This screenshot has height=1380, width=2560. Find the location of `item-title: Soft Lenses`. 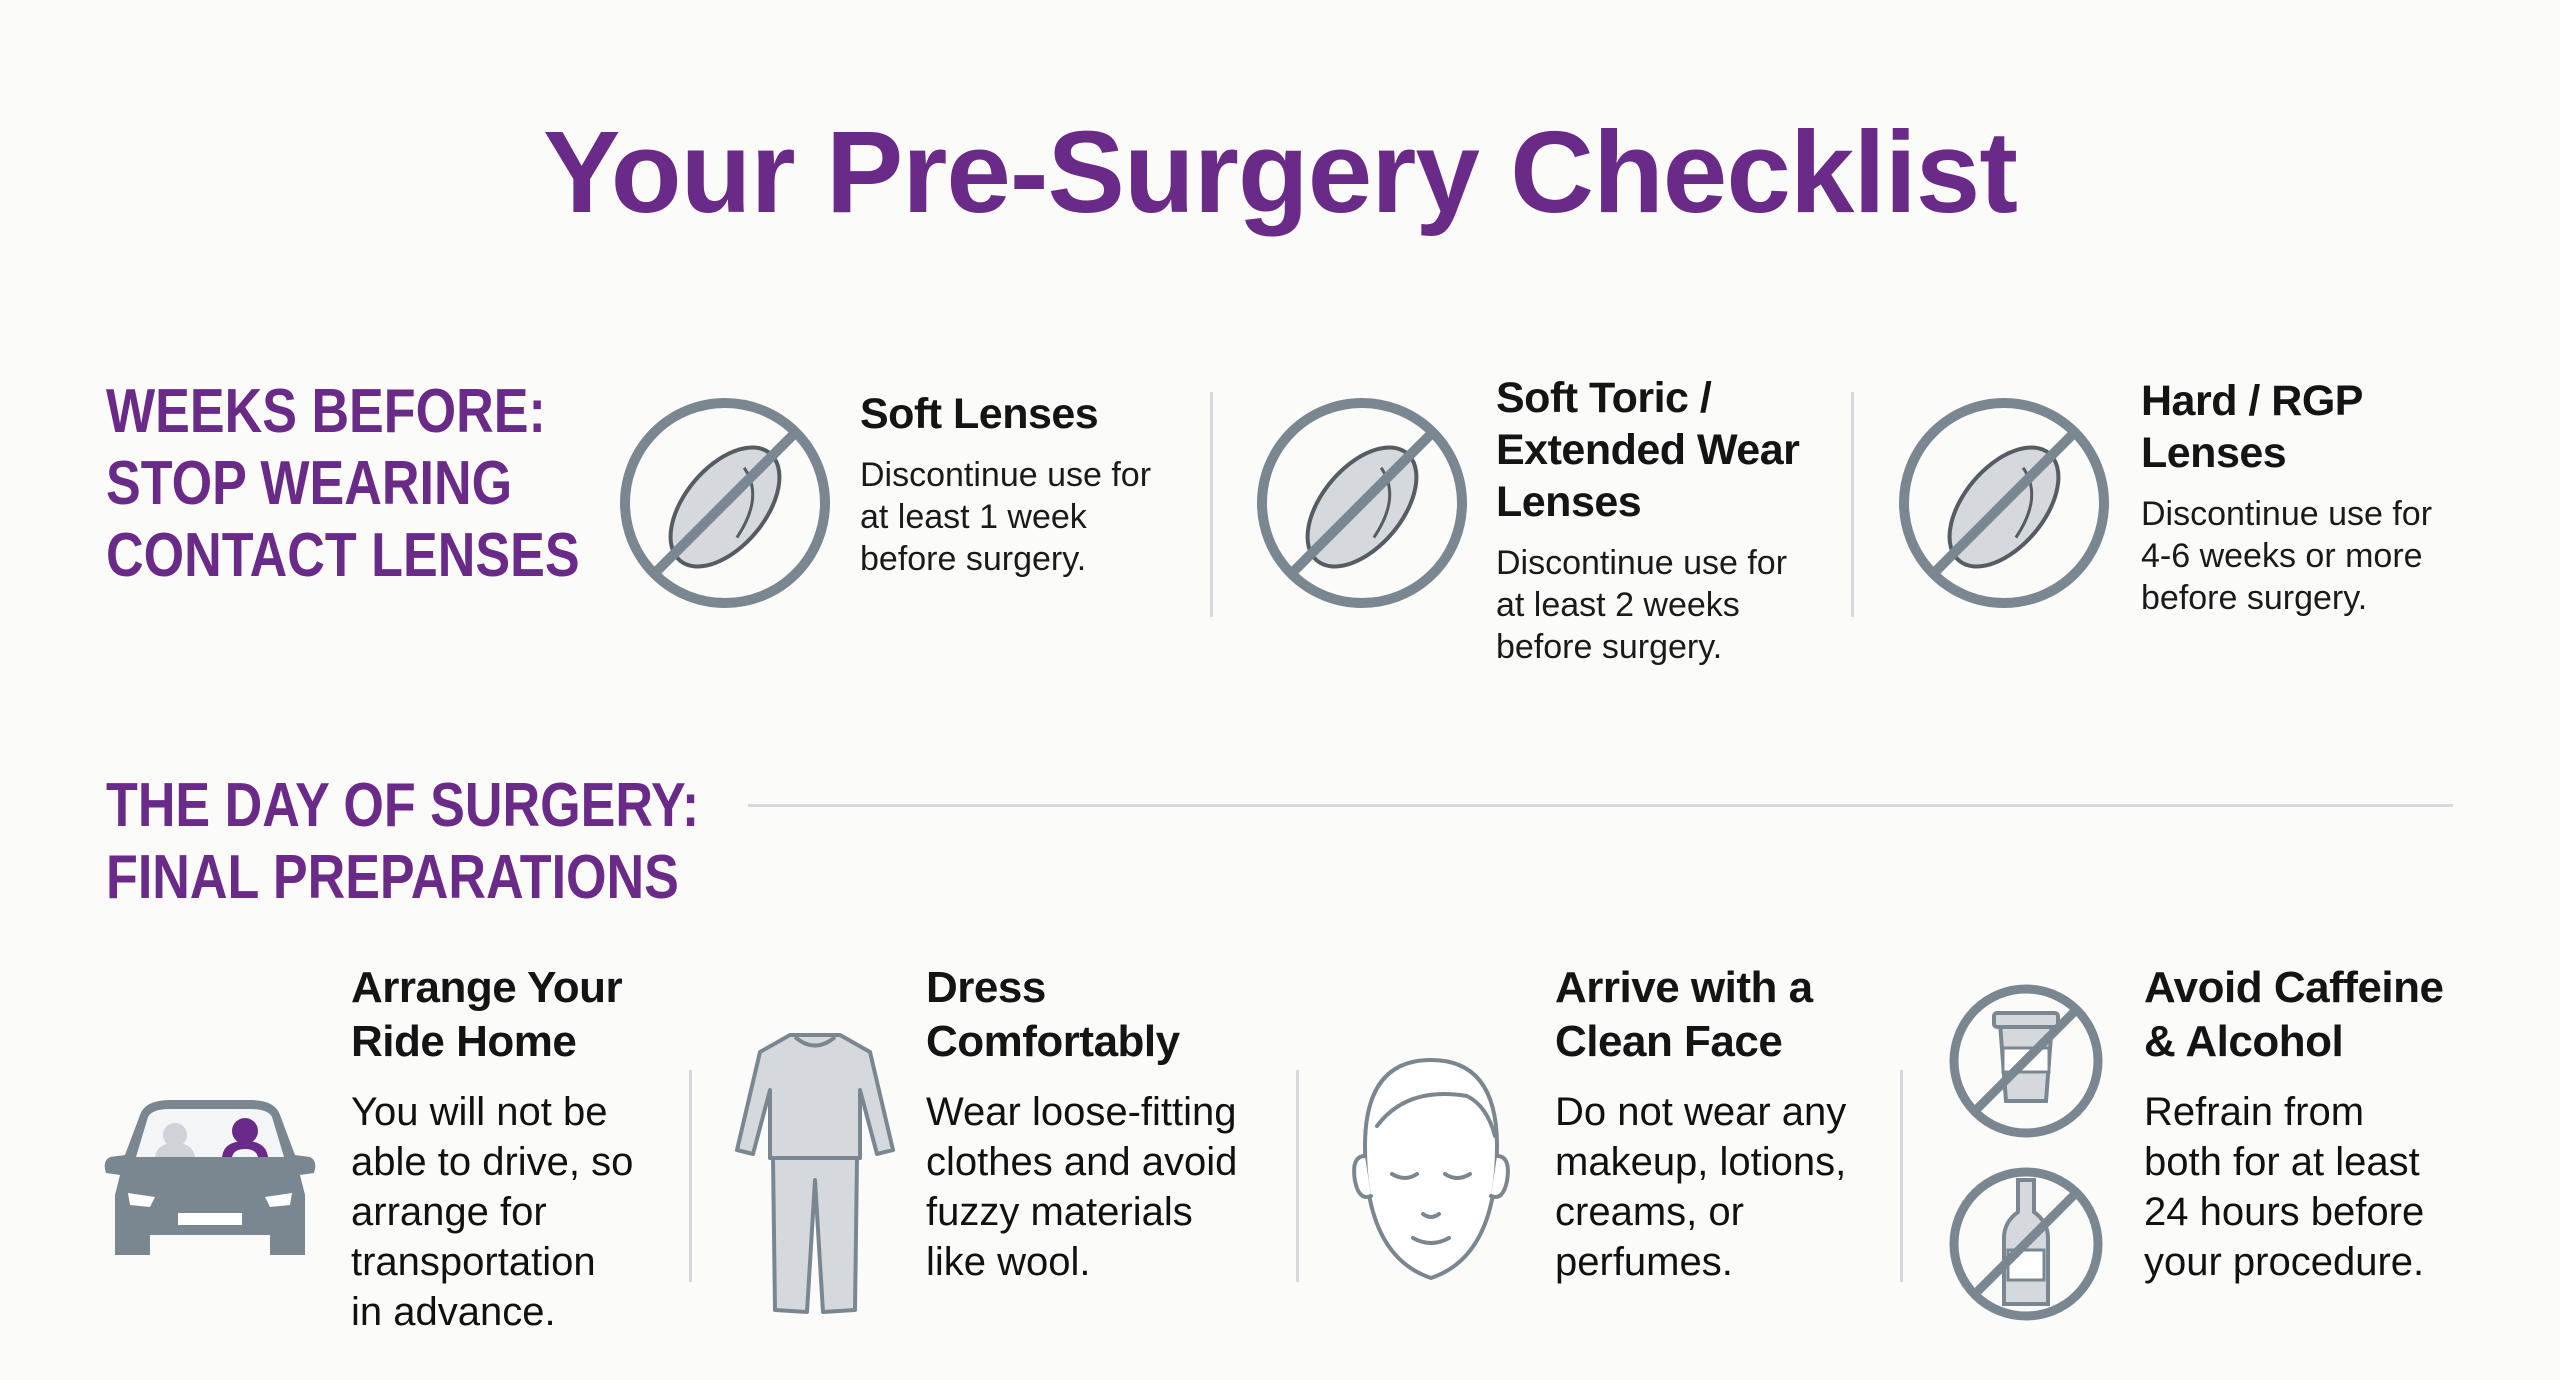

item-title: Soft Lenses is located at coordinates (979, 414).